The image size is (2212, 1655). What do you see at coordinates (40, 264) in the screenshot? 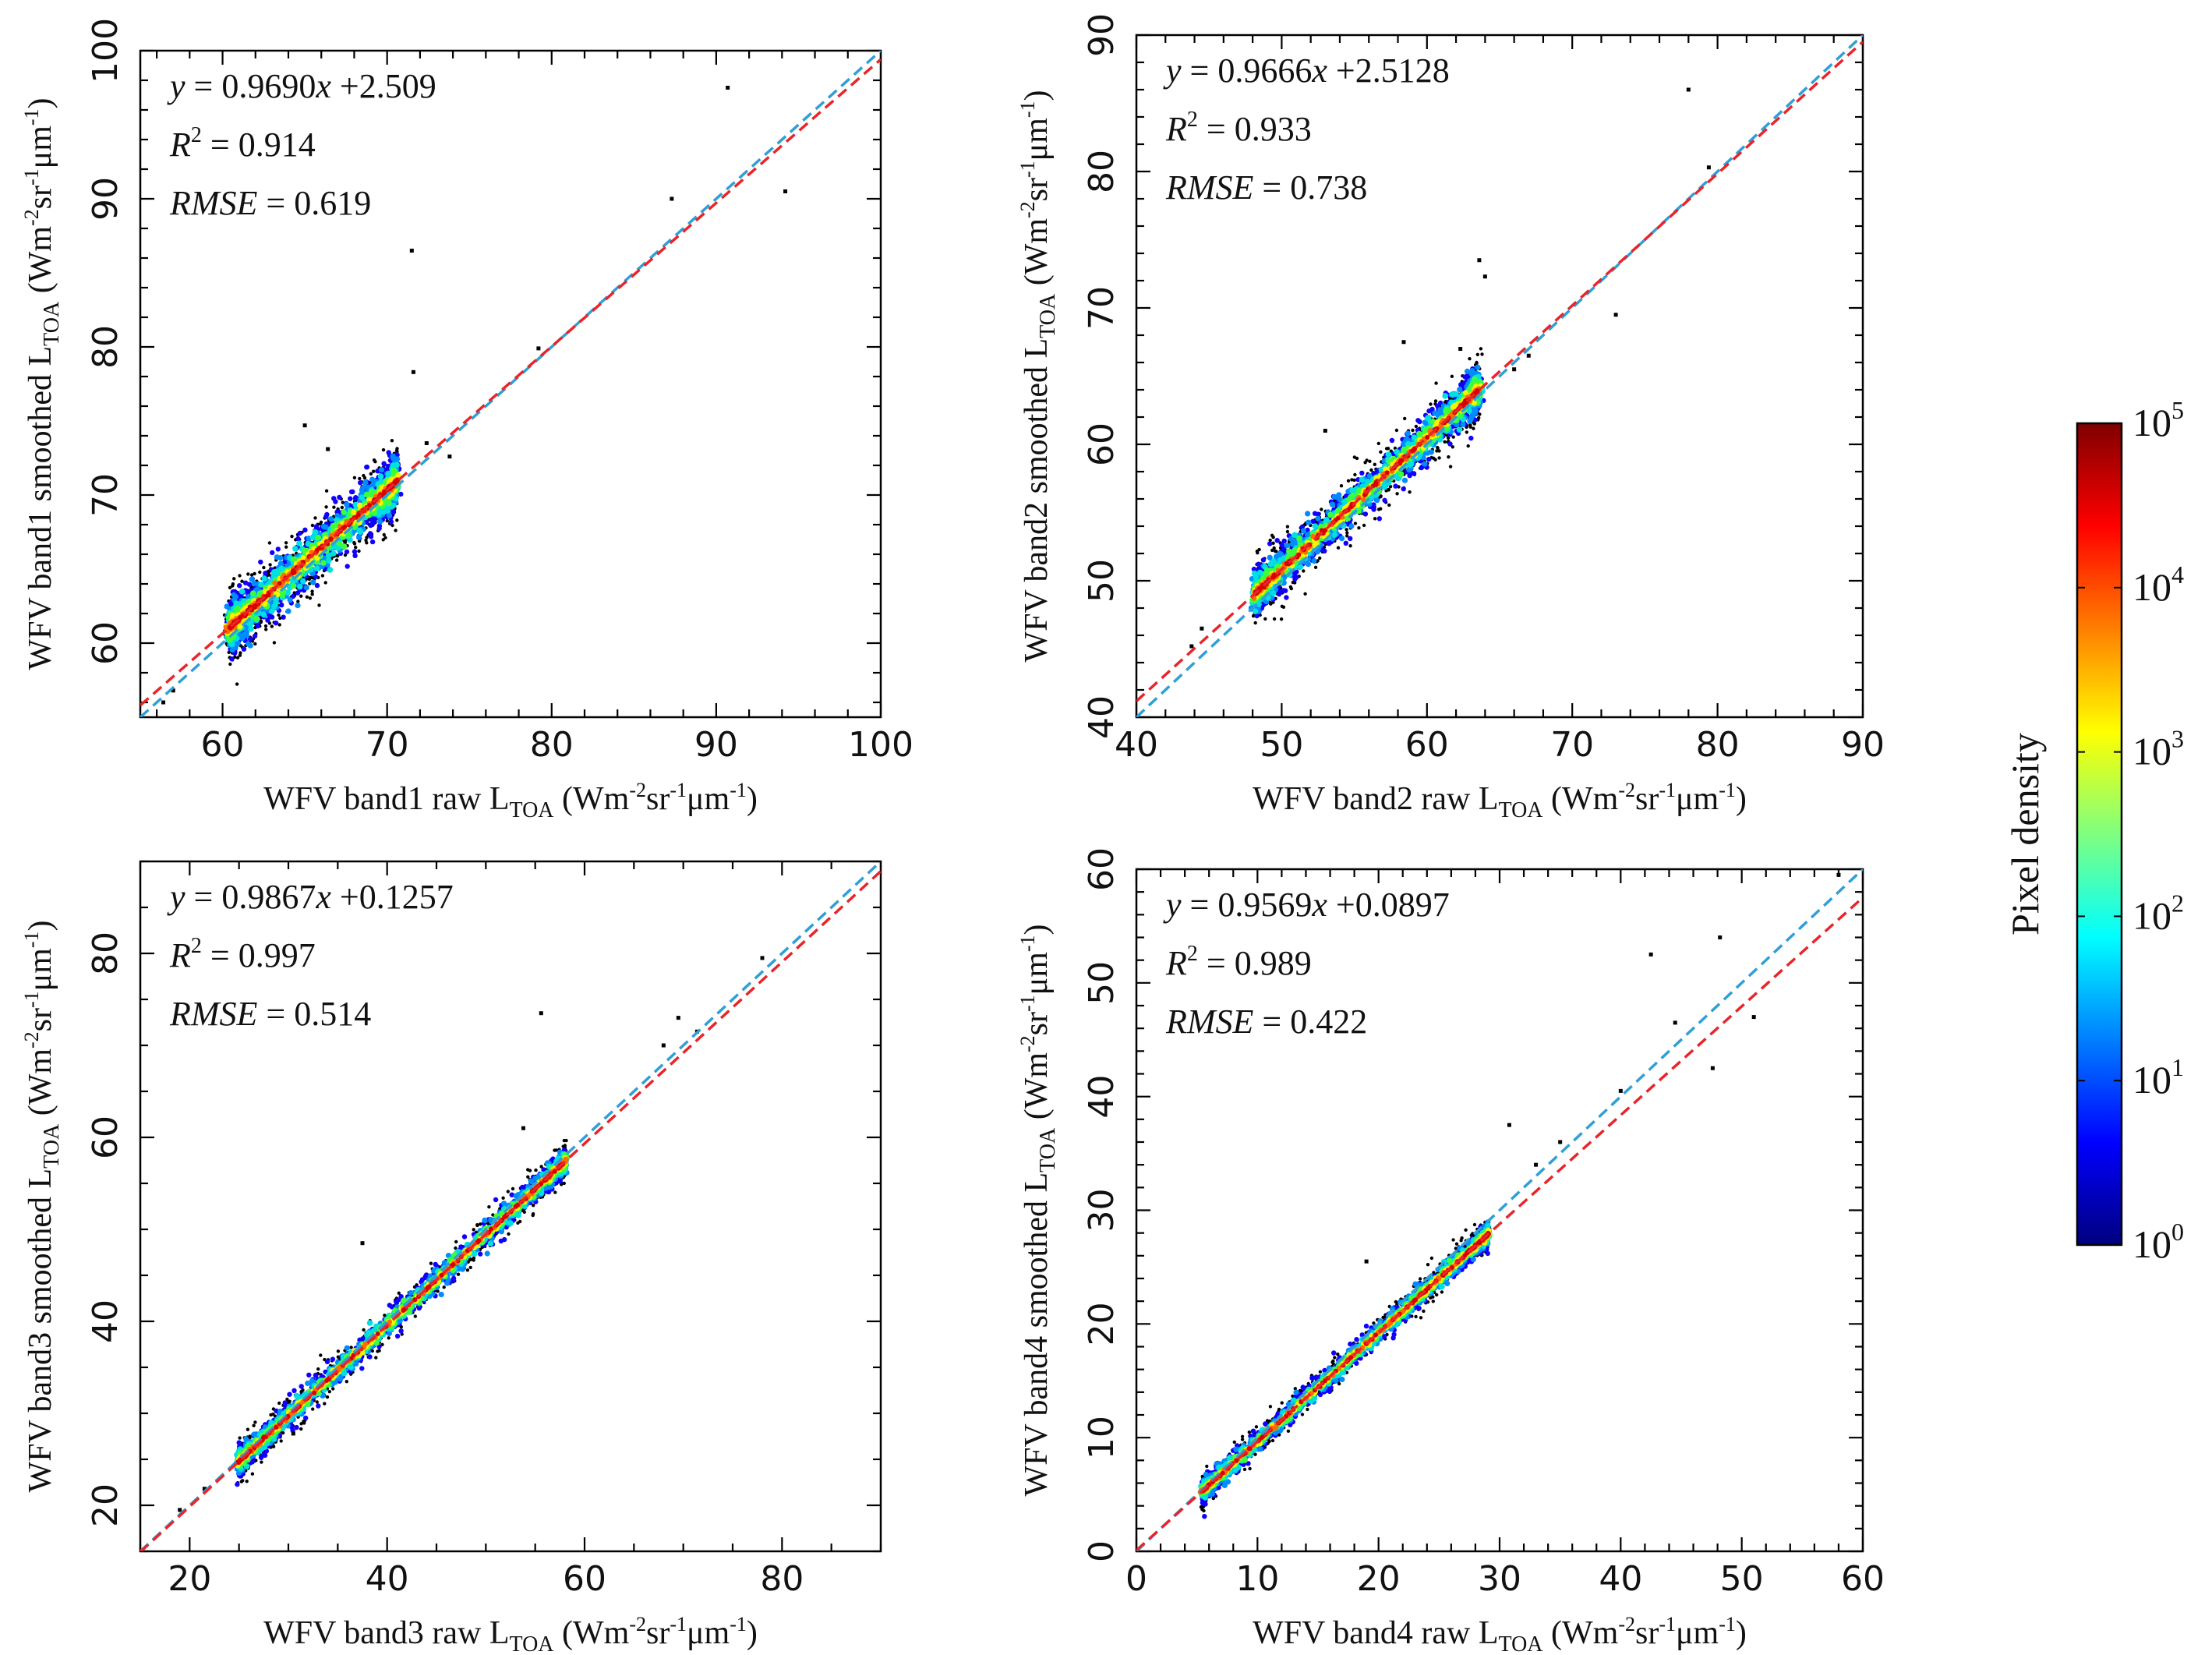
I see `unit-prefix: (Wm` at bounding box center [40, 264].